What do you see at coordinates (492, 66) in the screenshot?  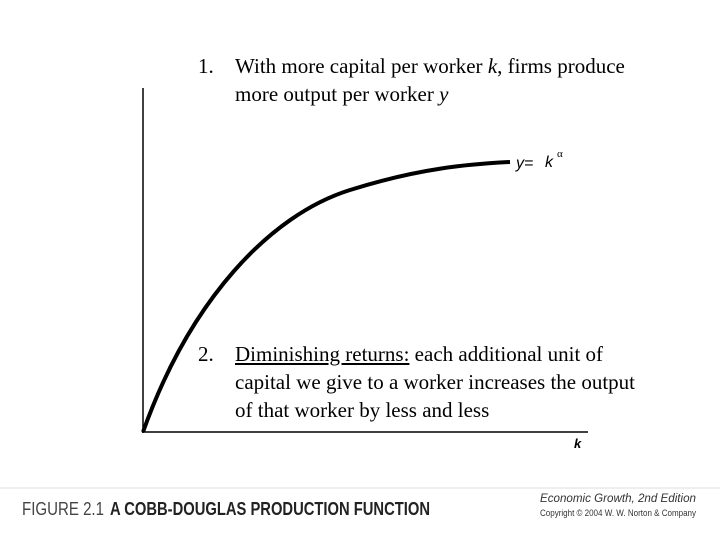 I see `text-run: k` at bounding box center [492, 66].